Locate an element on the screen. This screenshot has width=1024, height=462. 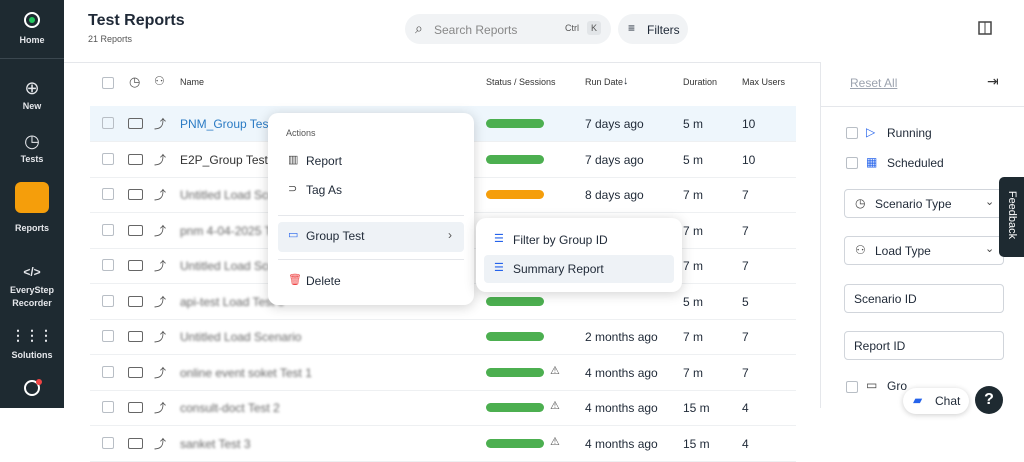
report-name: E2P_Group Test 1 is located at coordinates (229, 159).